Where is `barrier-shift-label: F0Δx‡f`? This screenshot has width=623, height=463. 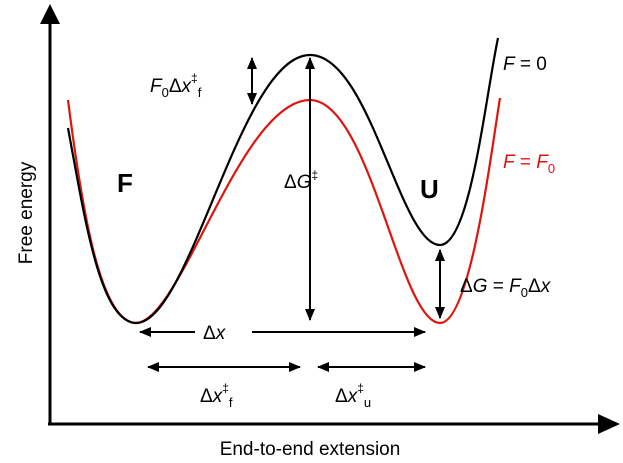 barrier-shift-label: F0Δx‡f is located at coordinates (176, 85).